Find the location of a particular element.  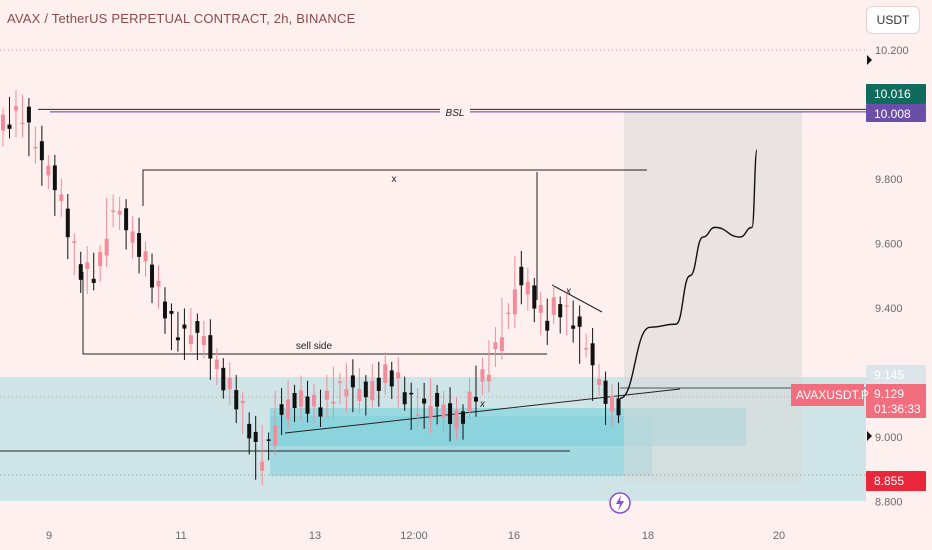

sell-side-label: sell side is located at coordinates (314, 346).